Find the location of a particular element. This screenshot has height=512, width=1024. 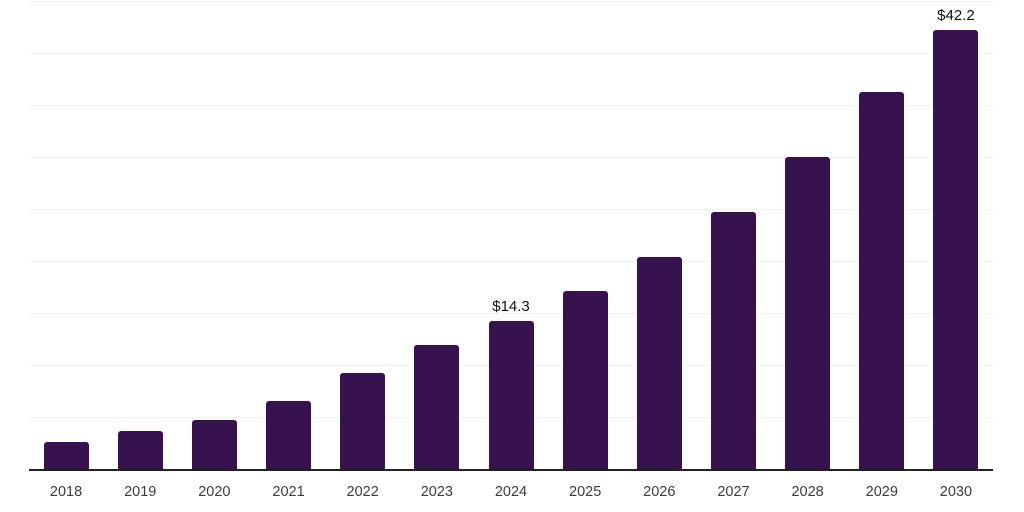

bar-2018 is located at coordinates (66, 455).